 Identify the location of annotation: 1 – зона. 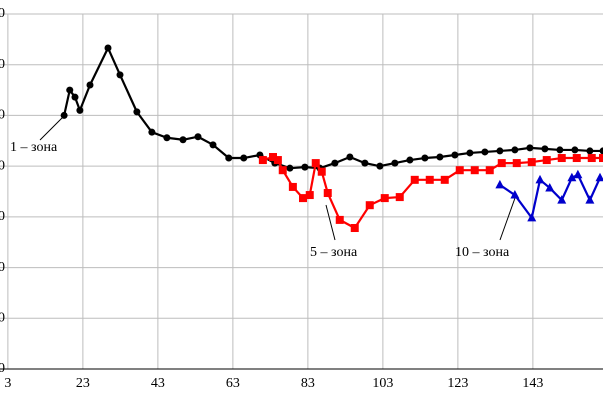
(34, 147).